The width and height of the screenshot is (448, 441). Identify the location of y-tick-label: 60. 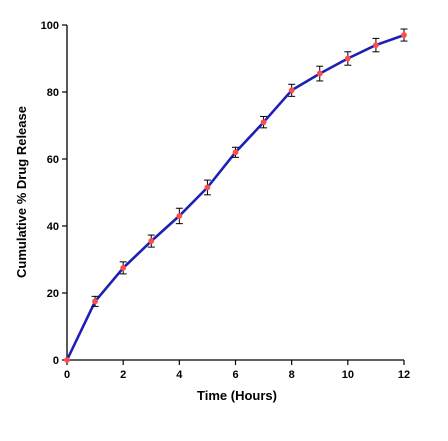
(53, 160).